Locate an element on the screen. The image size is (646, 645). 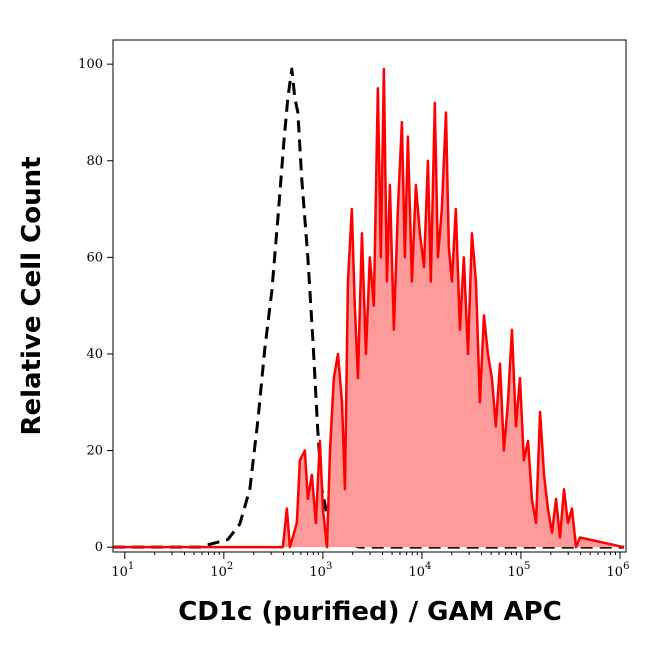
x-tick-power: 3 is located at coordinates (329, 566).